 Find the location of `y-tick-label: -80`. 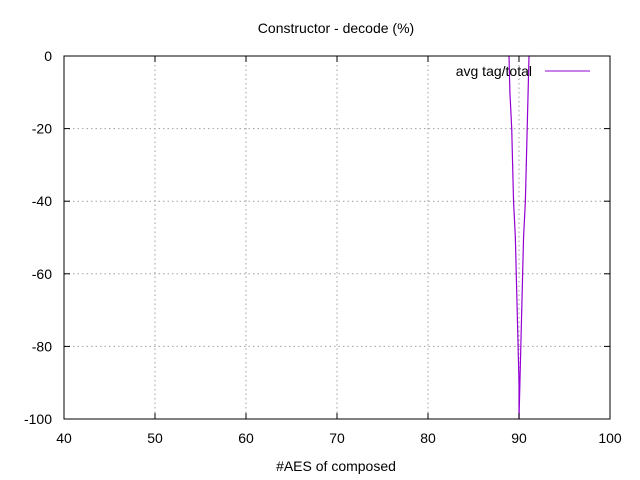

y-tick-label: -80 is located at coordinates (42, 346).